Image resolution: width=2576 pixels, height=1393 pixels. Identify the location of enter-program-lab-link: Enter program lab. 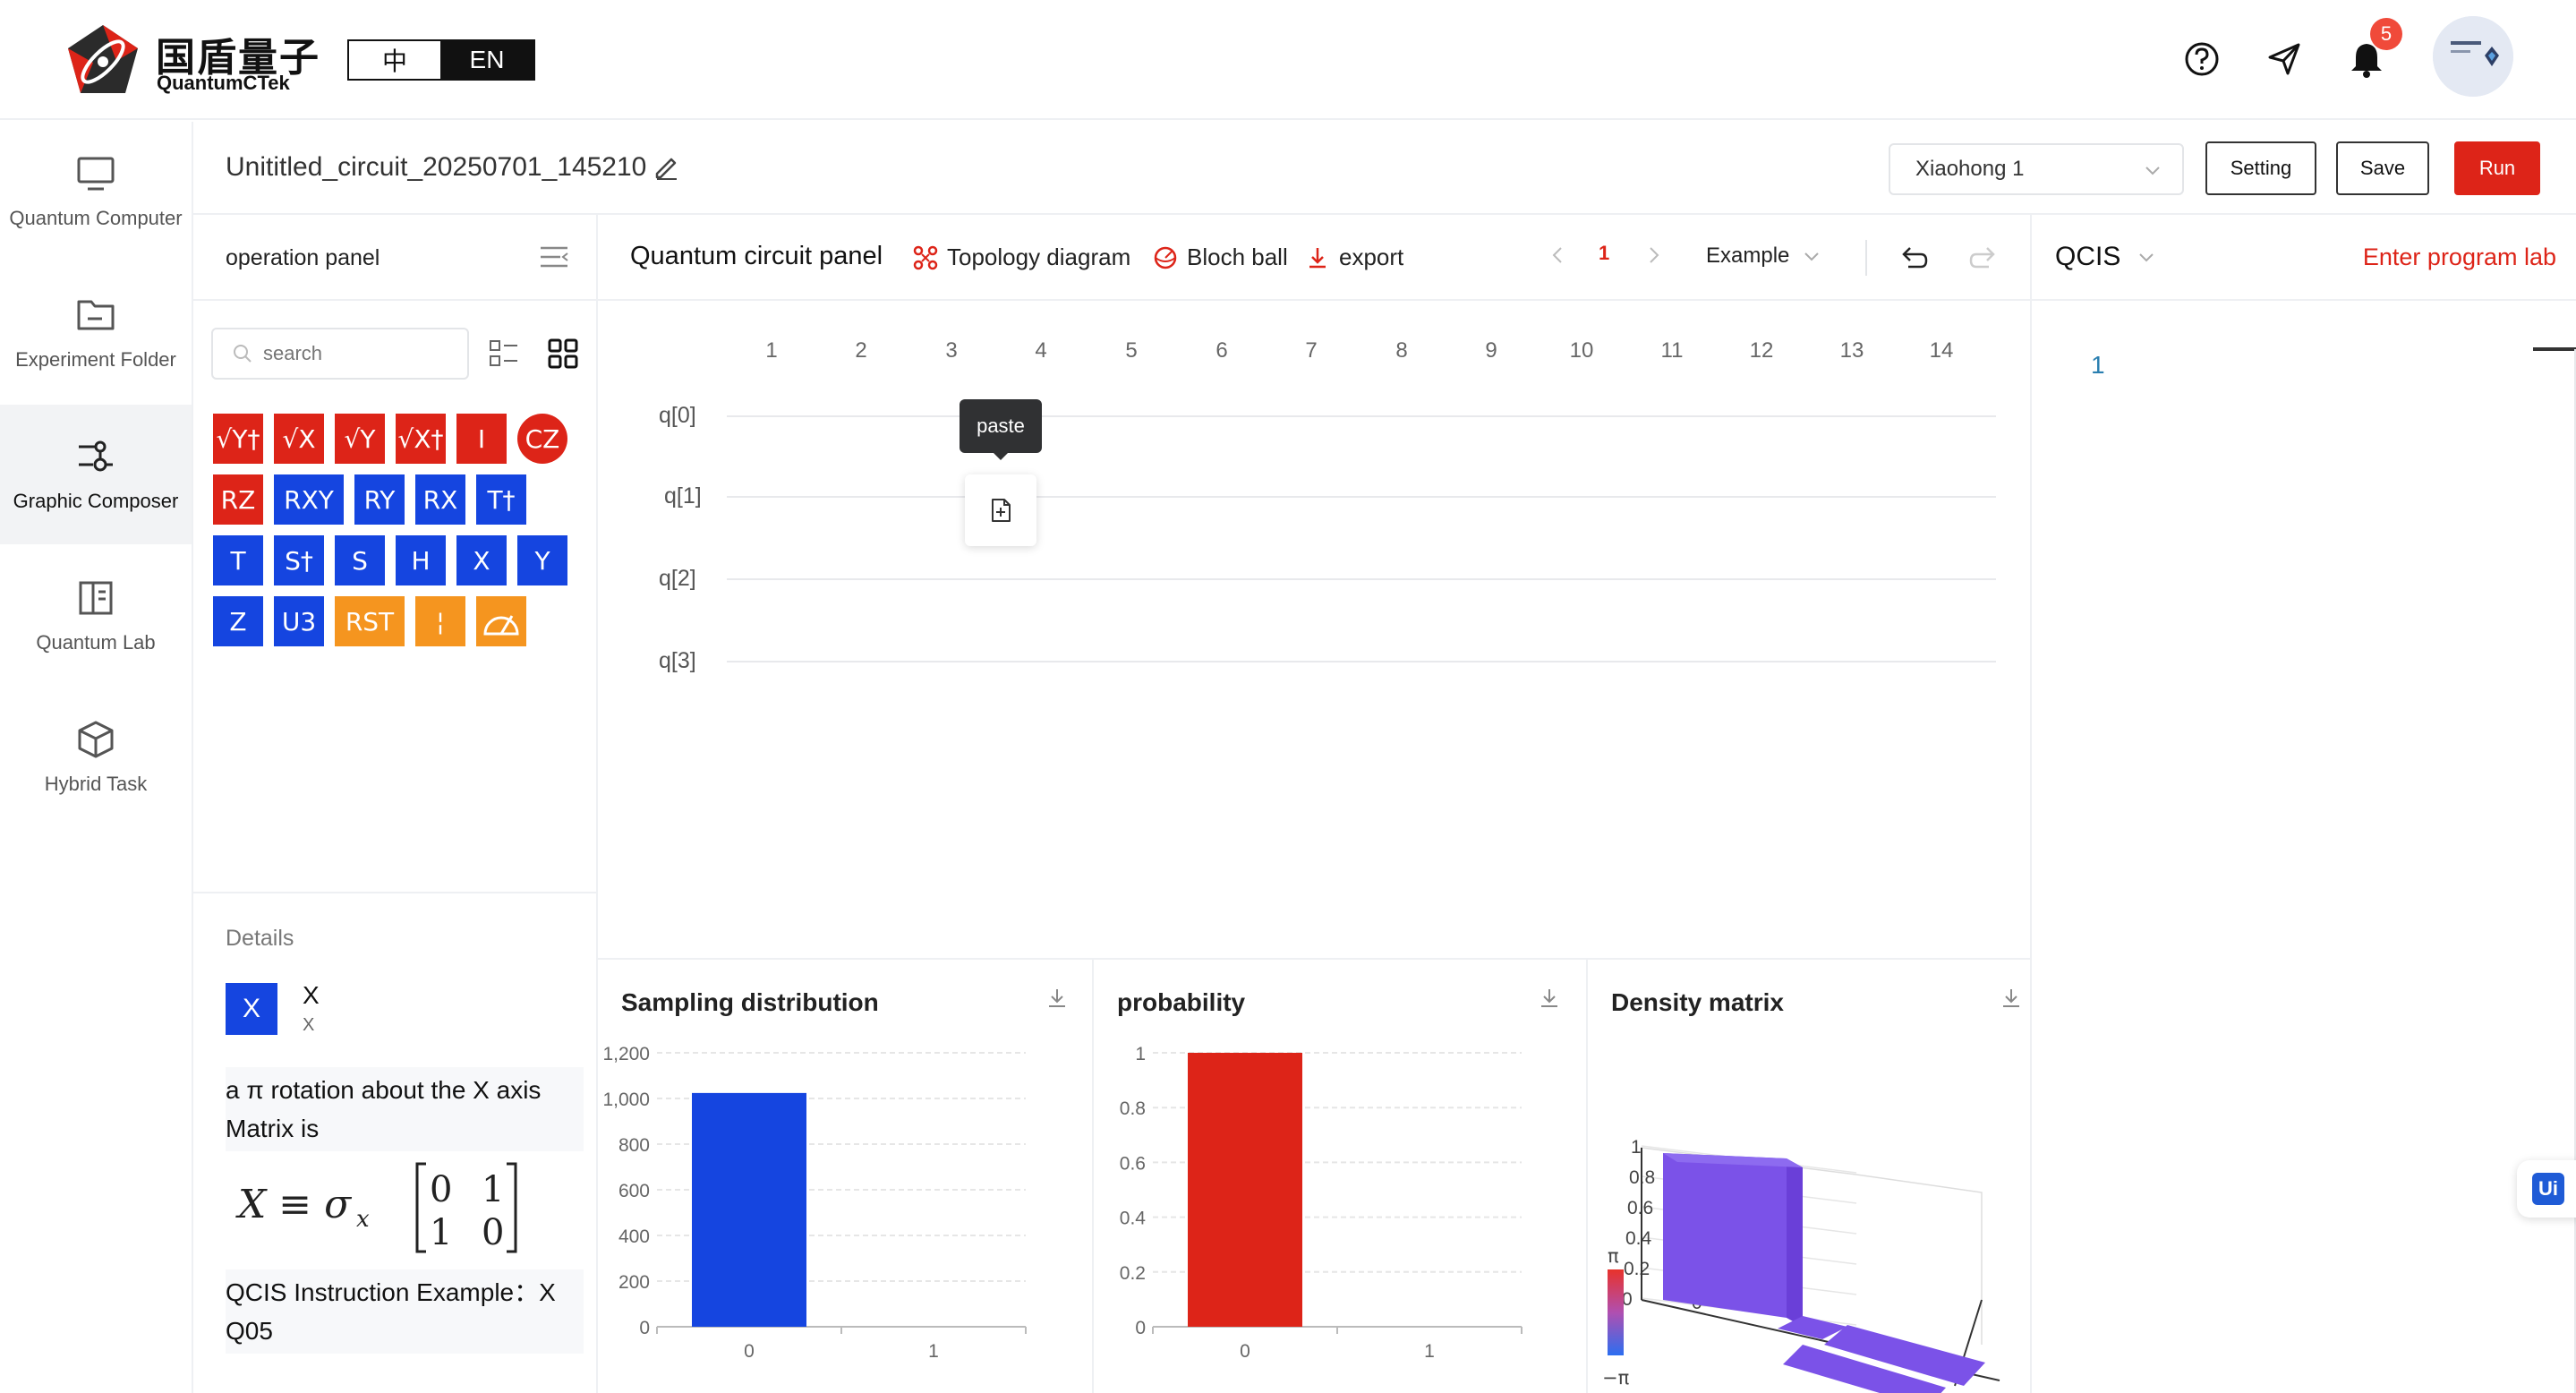
(2459, 257).